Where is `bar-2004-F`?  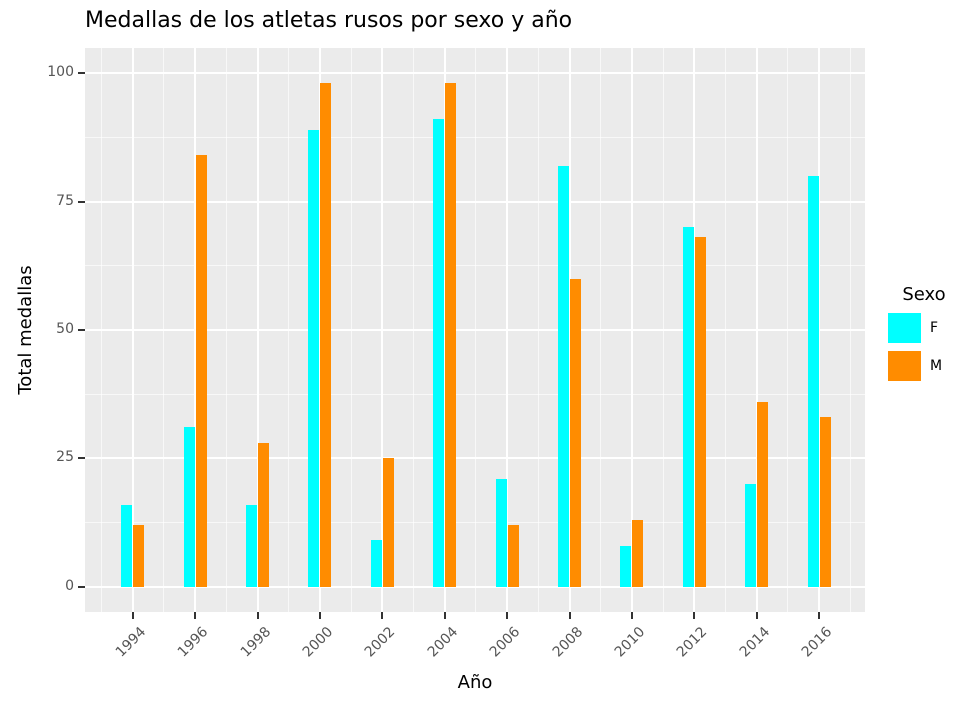 bar-2004-F is located at coordinates (439, 353).